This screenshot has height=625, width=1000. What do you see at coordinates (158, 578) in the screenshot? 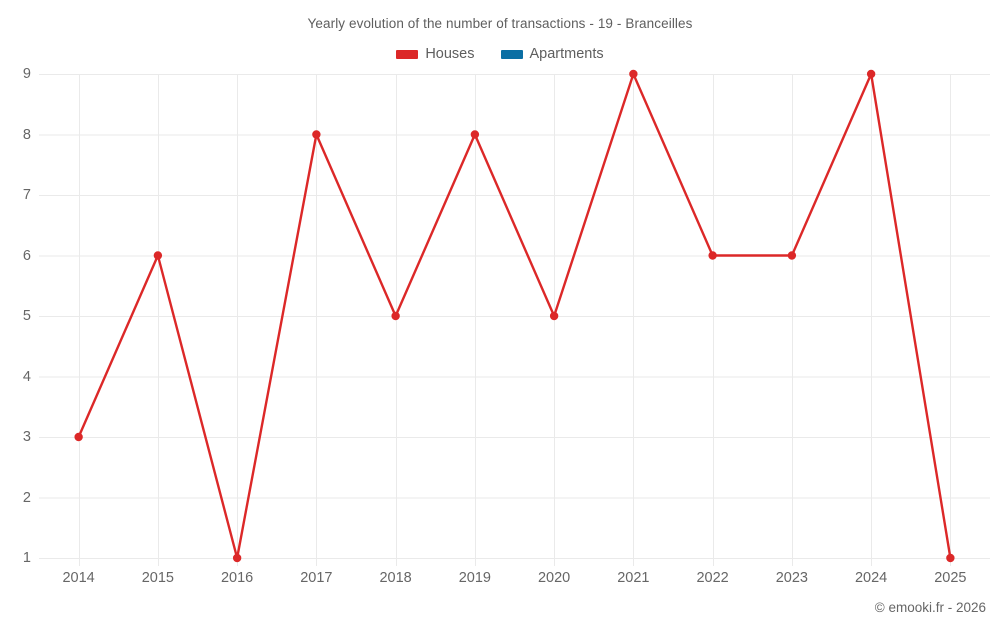
I see `x-axis-tick-label: 2015` at bounding box center [158, 578].